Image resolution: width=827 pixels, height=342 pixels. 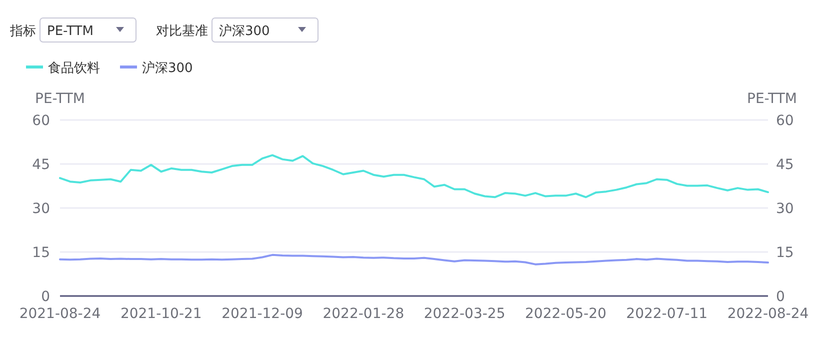 I want to click on x-tick-label: 2022-07-11, so click(x=667, y=314).